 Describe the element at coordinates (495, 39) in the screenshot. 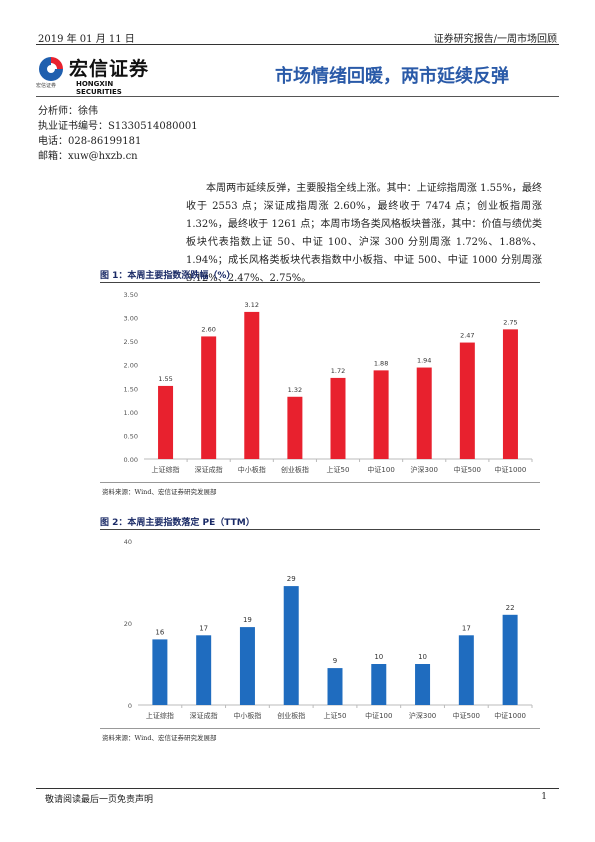

I see `report-type: 证券研究报告/一周市场回顾` at that location.